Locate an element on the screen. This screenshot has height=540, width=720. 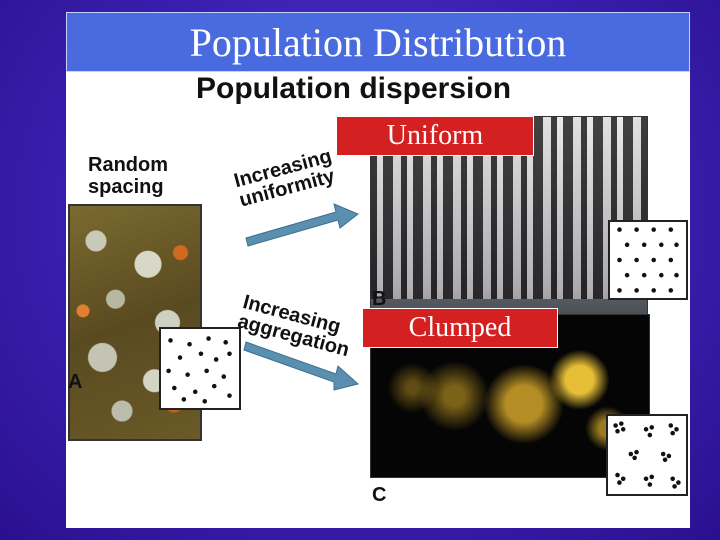
uniform-dot-pattern is located at coordinates (648, 260).